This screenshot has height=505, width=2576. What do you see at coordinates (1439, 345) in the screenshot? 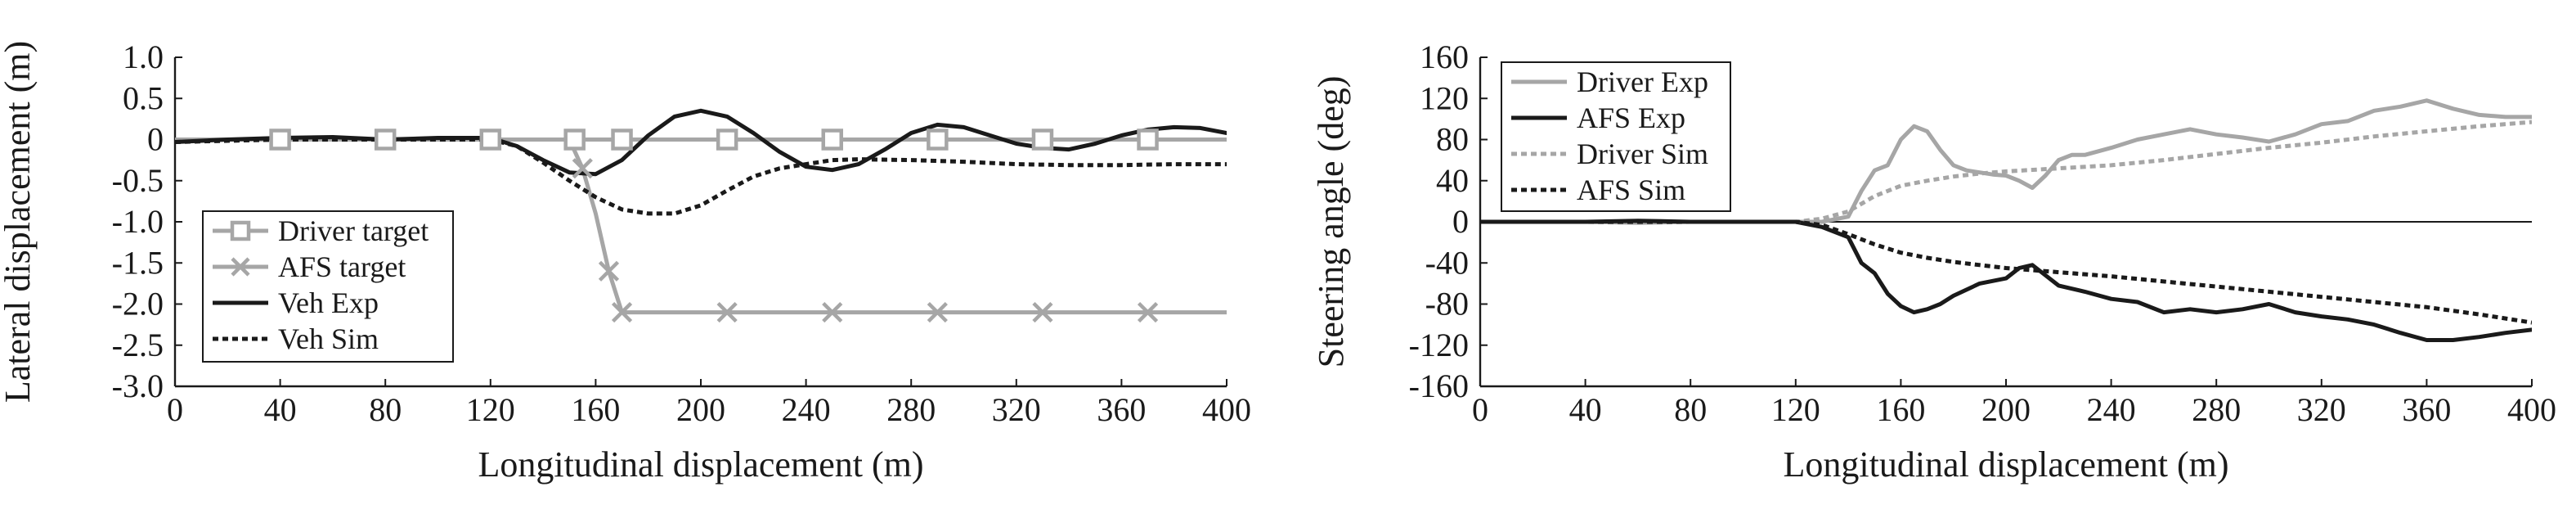
I see `y-tick-label: -120` at bounding box center [1439, 345].